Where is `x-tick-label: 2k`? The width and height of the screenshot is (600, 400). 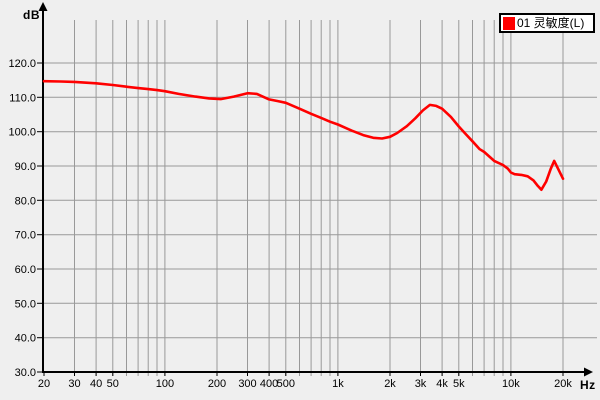
x-tick-label: 2k is located at coordinates (390, 384).